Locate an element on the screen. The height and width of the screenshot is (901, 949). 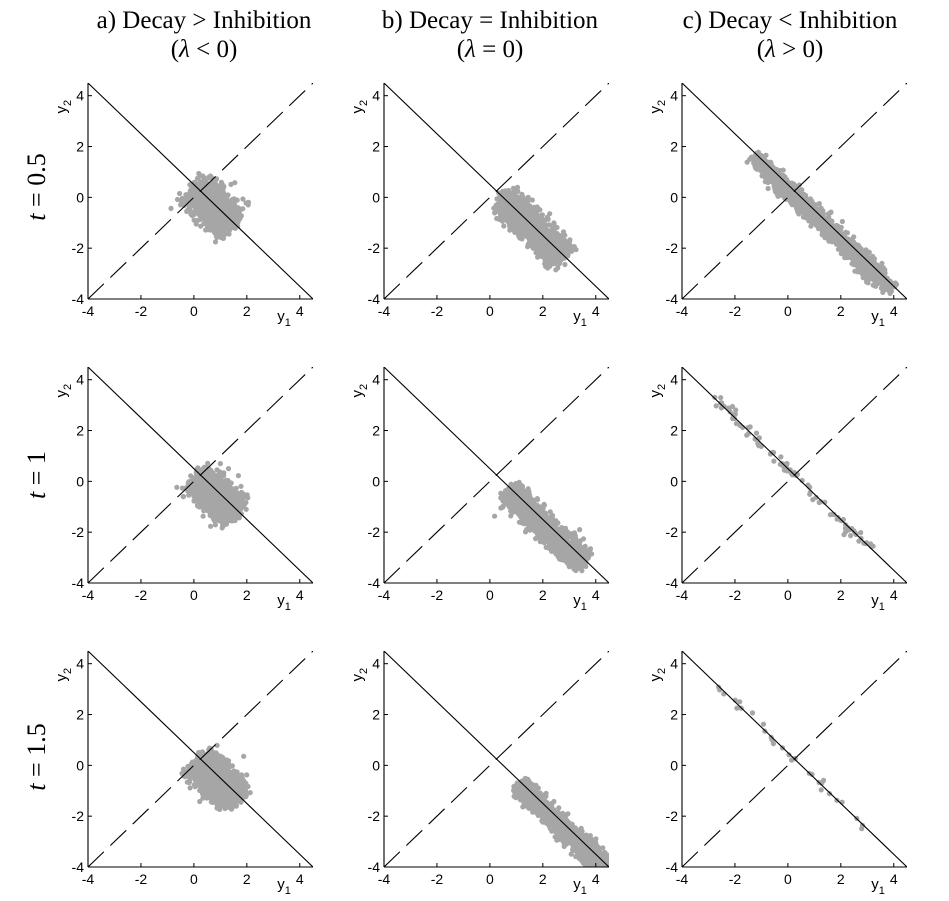
x-axis-label-subscript: 1 is located at coordinates (288, 323).